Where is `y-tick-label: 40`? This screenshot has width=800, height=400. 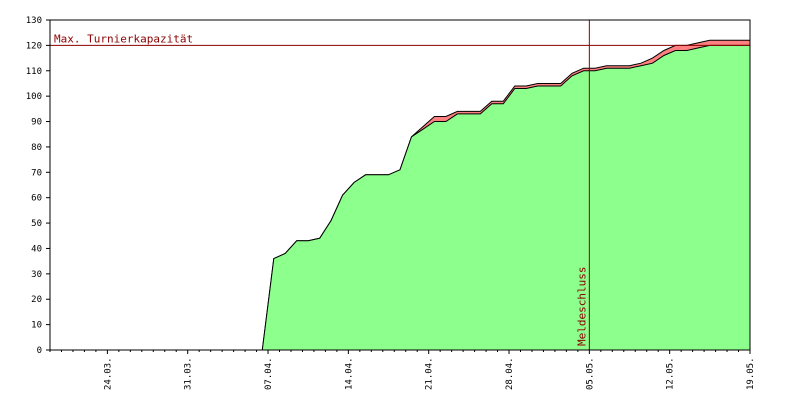
y-tick-label: 40 is located at coordinates (36, 249).